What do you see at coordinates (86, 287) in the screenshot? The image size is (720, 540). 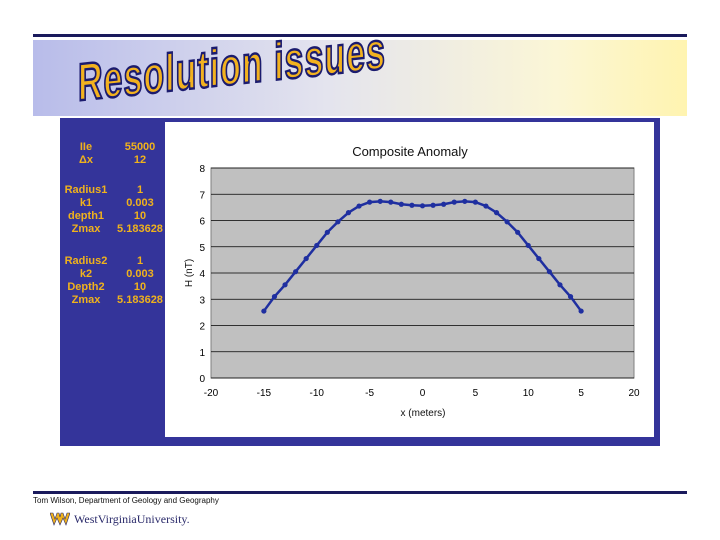 I see `param-name: Depth2` at bounding box center [86, 287].